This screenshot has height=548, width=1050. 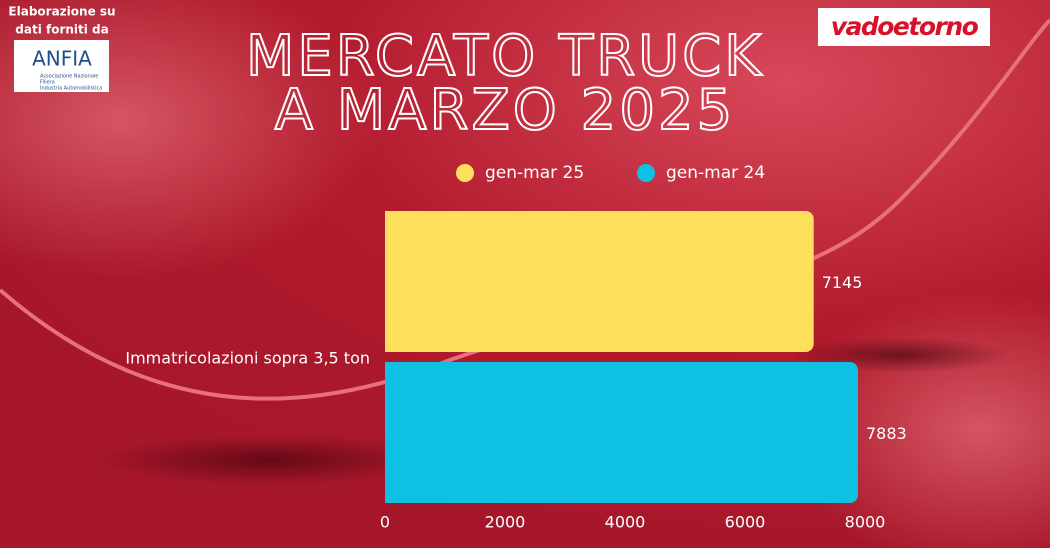 I want to click on logo-box, so click(x=61, y=66).